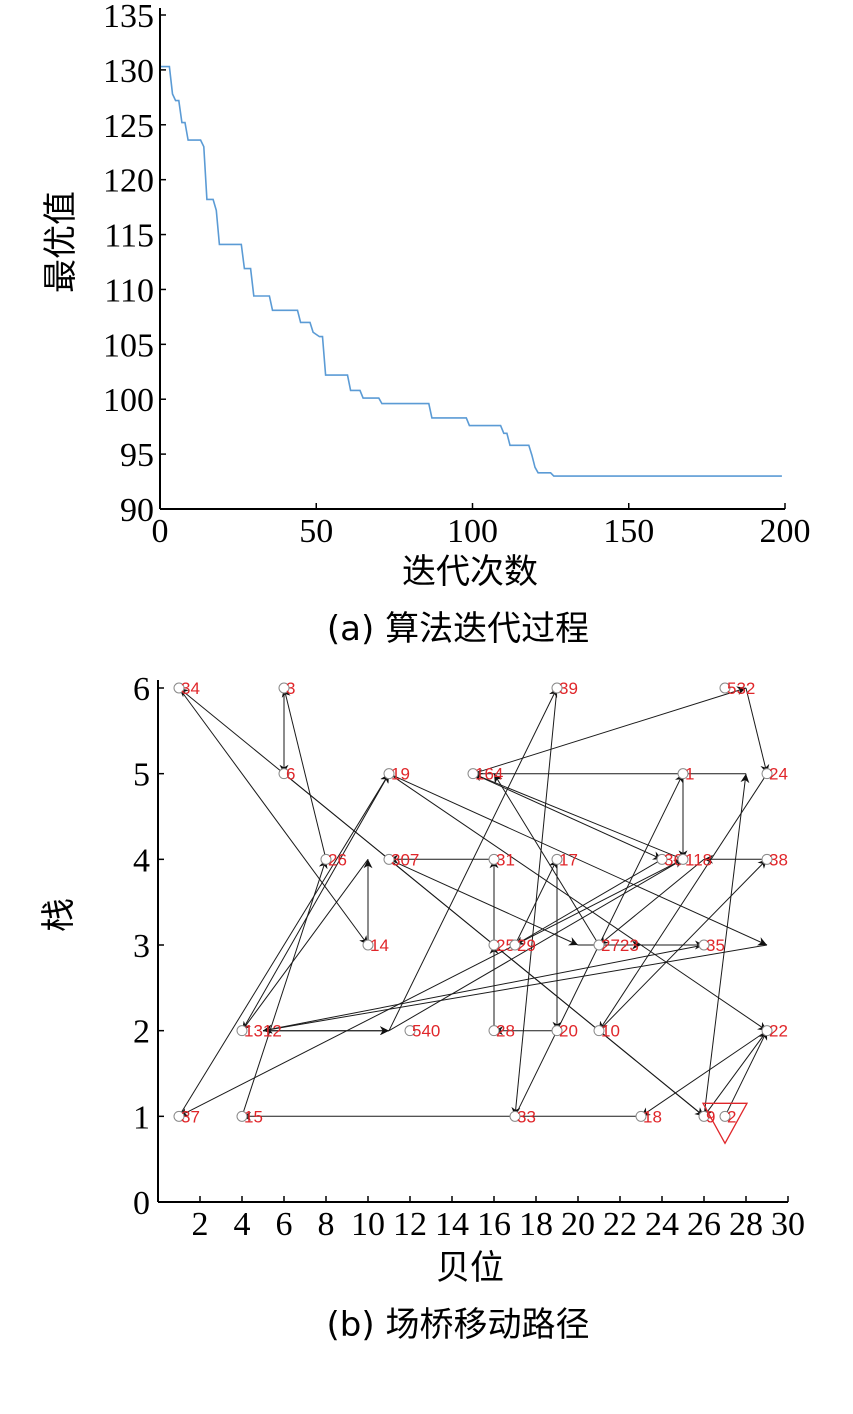 This screenshot has width=853, height=1414. Describe the element at coordinates (426, 1031) in the screenshot. I see `node-label: 540` at that location.